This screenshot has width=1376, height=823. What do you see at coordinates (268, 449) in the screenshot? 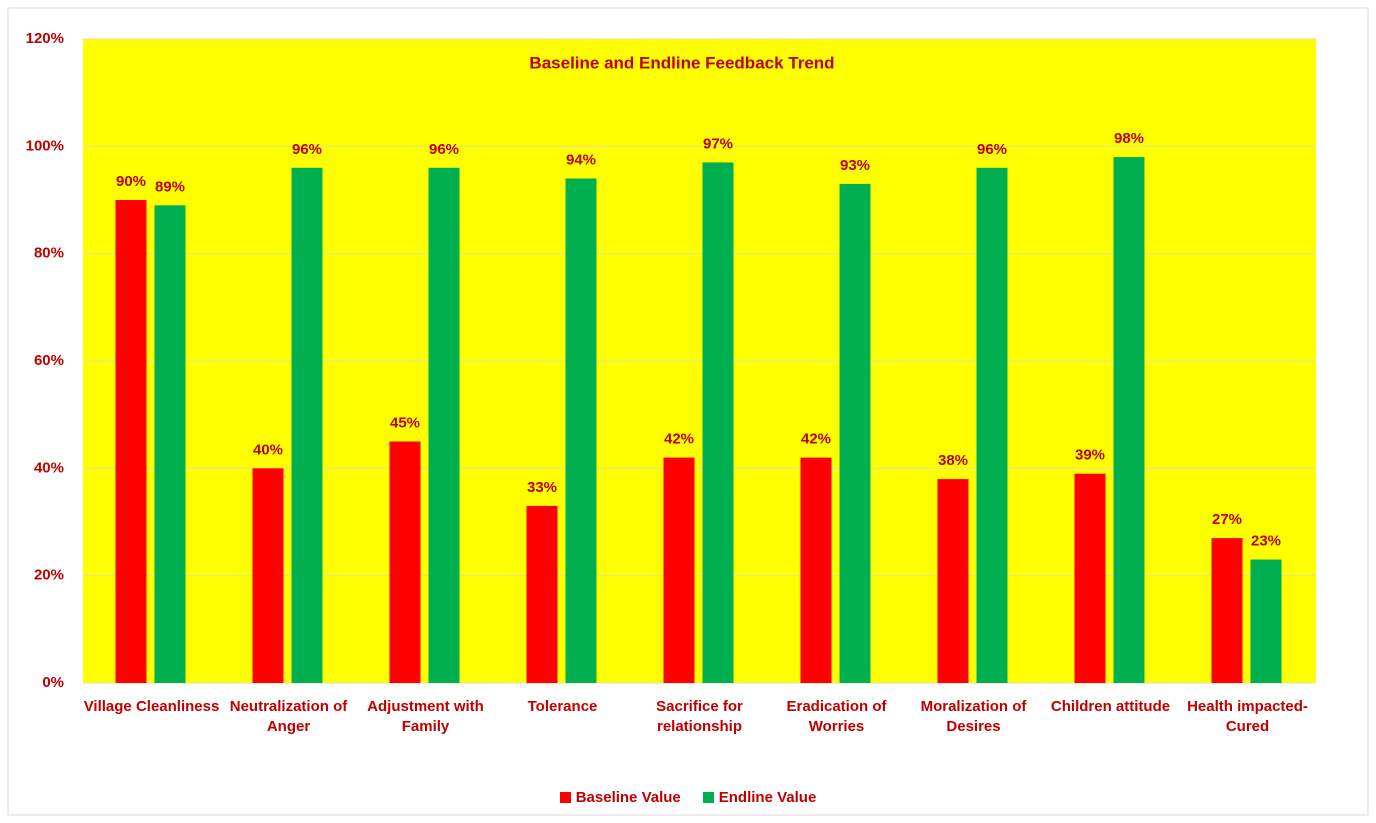
I see `data-label: 40%` at bounding box center [268, 449].